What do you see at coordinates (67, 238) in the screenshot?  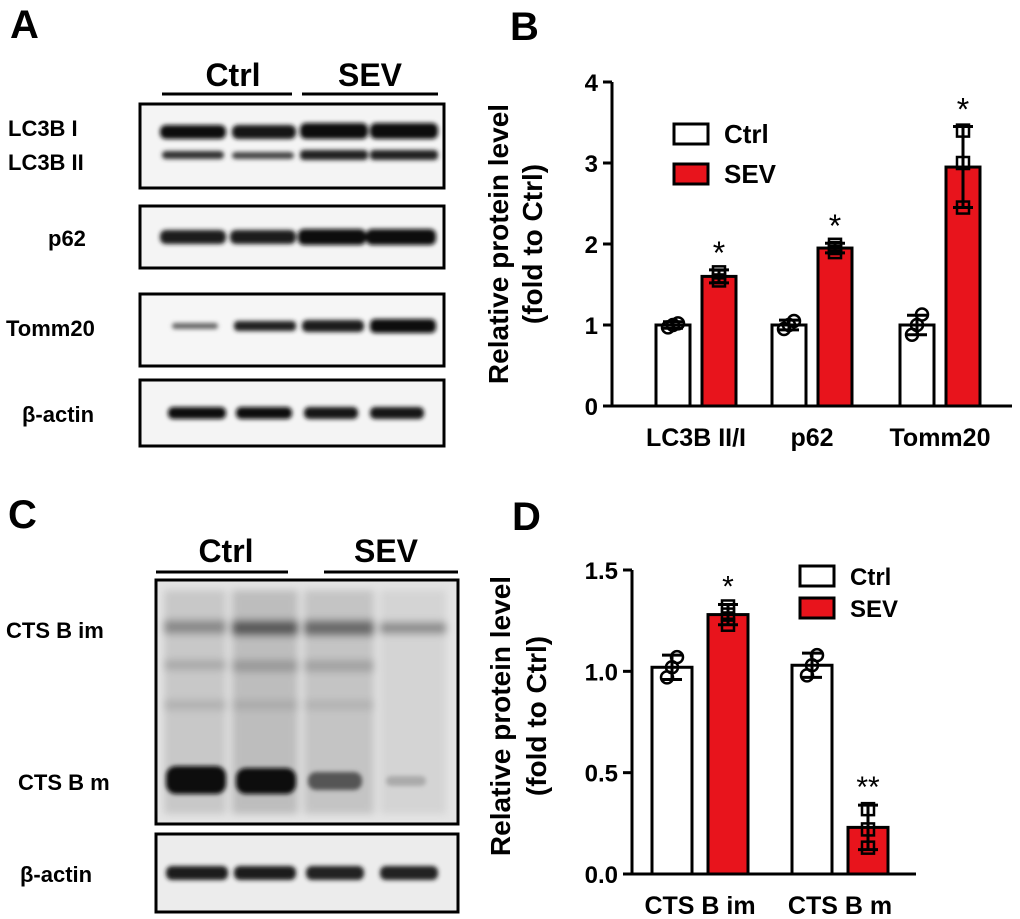 I see `band-label-p62: p62` at bounding box center [67, 238].